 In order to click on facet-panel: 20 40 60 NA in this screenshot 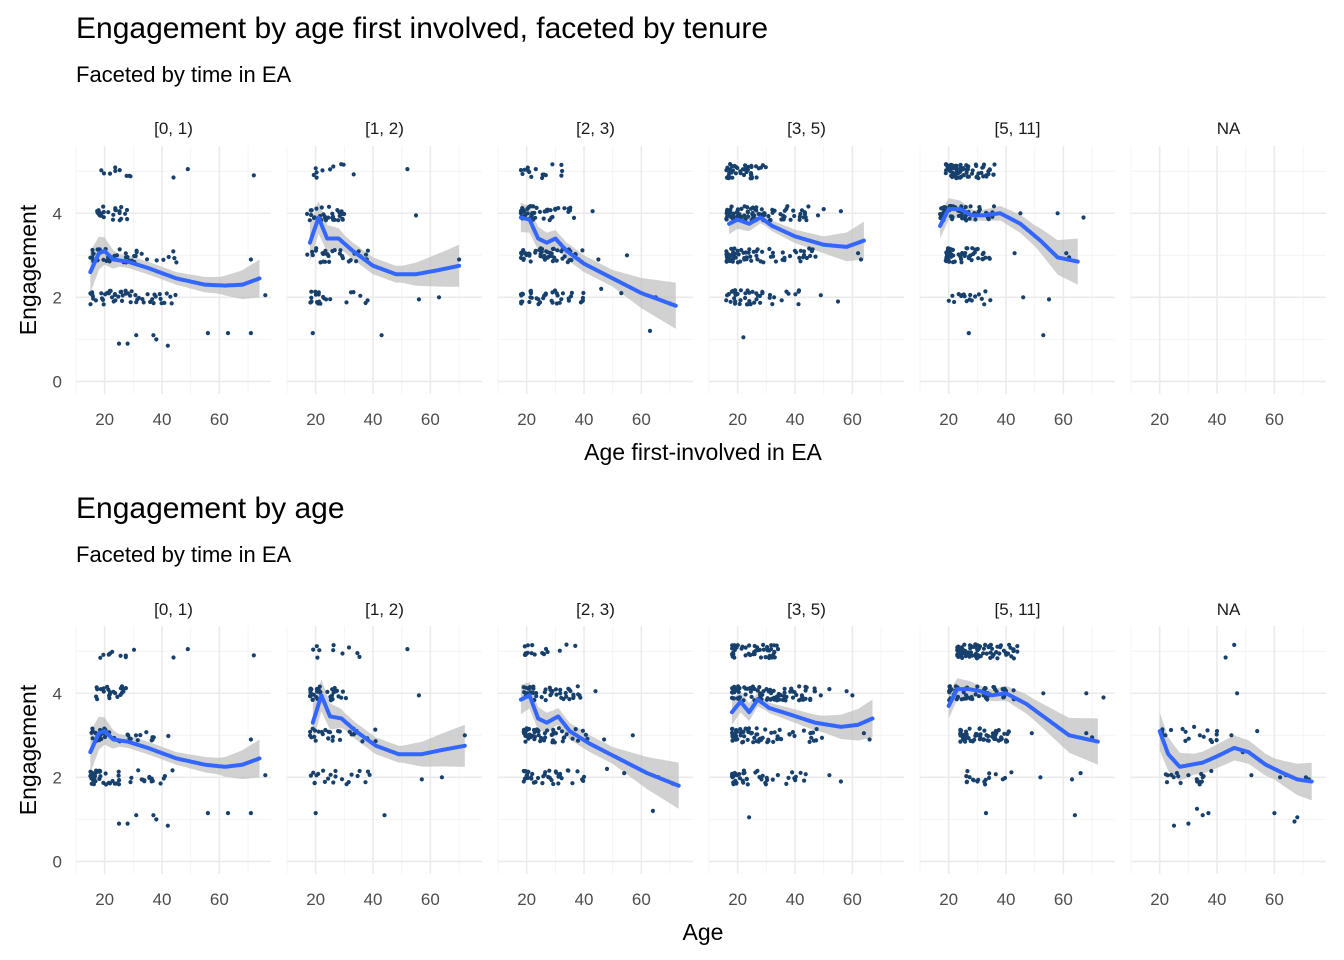, I will do `click(1228, 274)`.